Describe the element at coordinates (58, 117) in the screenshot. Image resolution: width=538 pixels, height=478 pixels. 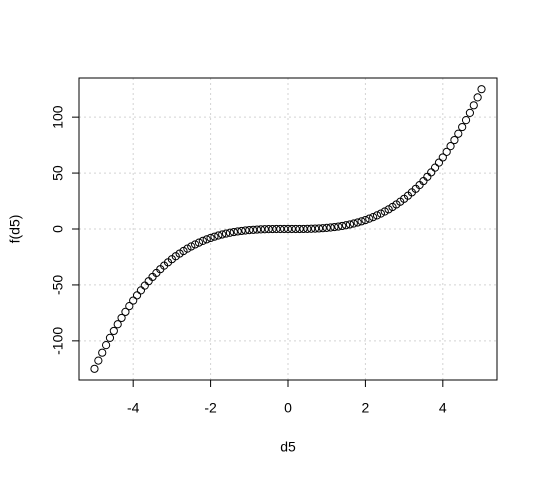
I see `y-tick-label: 100` at that location.